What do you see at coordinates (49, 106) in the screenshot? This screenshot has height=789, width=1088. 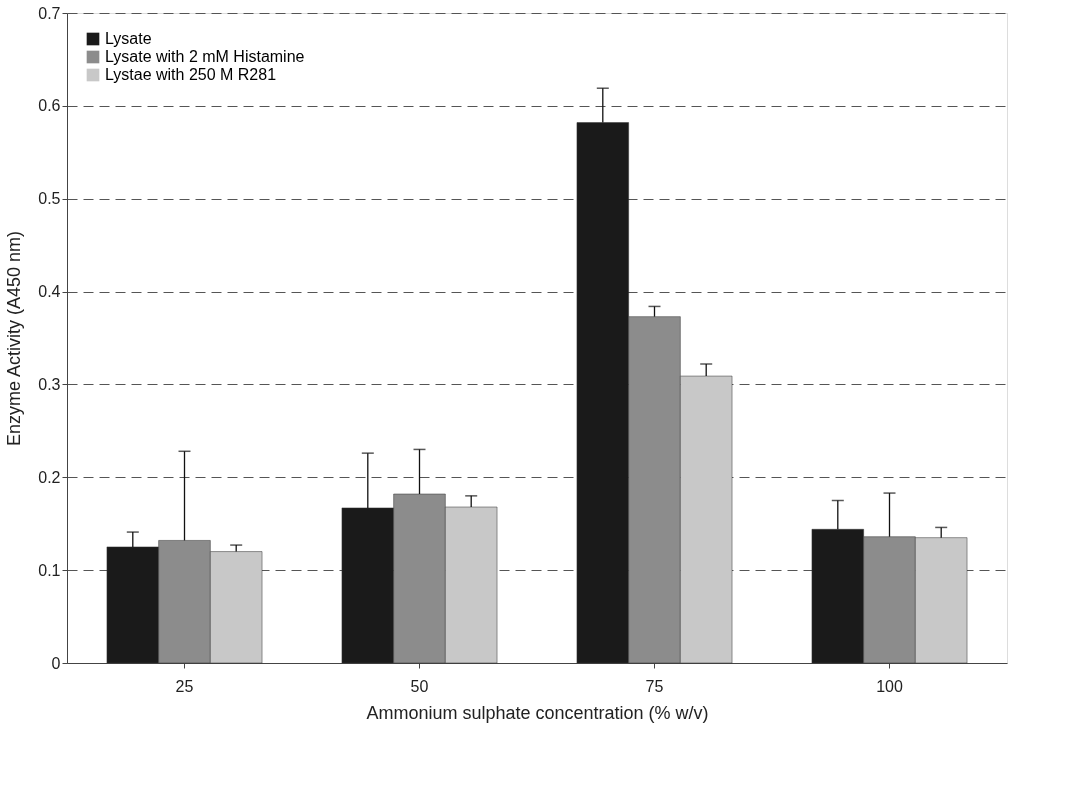 I see `y-tick-label: 0.6` at bounding box center [49, 106].